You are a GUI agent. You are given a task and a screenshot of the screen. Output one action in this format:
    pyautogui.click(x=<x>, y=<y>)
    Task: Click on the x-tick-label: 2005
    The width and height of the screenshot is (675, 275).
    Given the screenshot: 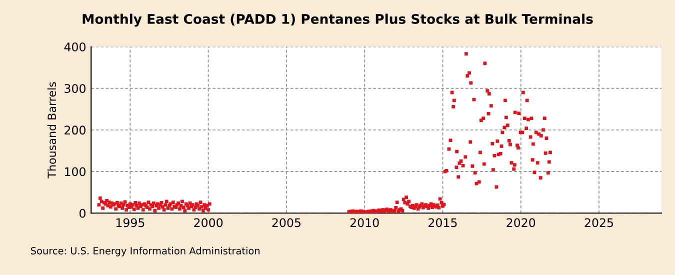 What is the action you would take?
    pyautogui.click(x=286, y=223)
    